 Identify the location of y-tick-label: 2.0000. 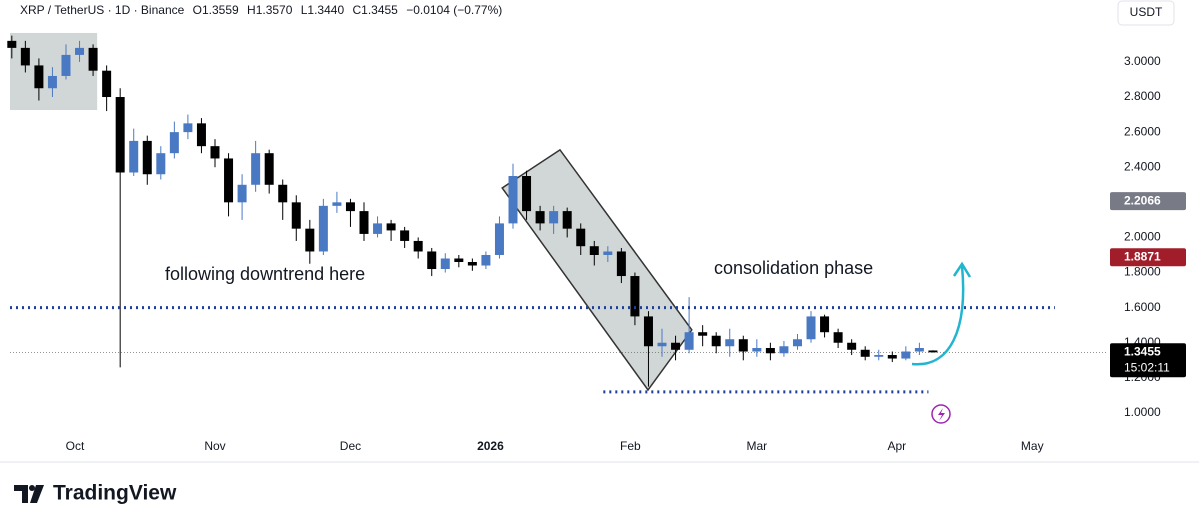
(1142, 237).